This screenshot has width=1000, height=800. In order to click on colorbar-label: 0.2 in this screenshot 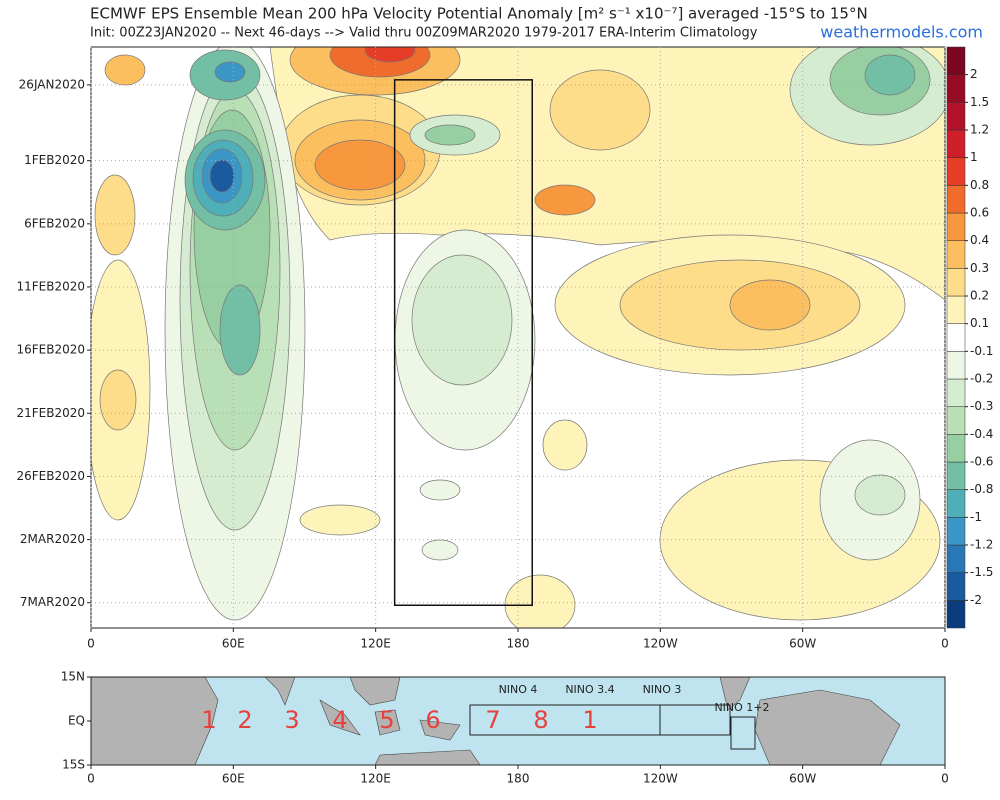, I will do `click(979, 296)`.